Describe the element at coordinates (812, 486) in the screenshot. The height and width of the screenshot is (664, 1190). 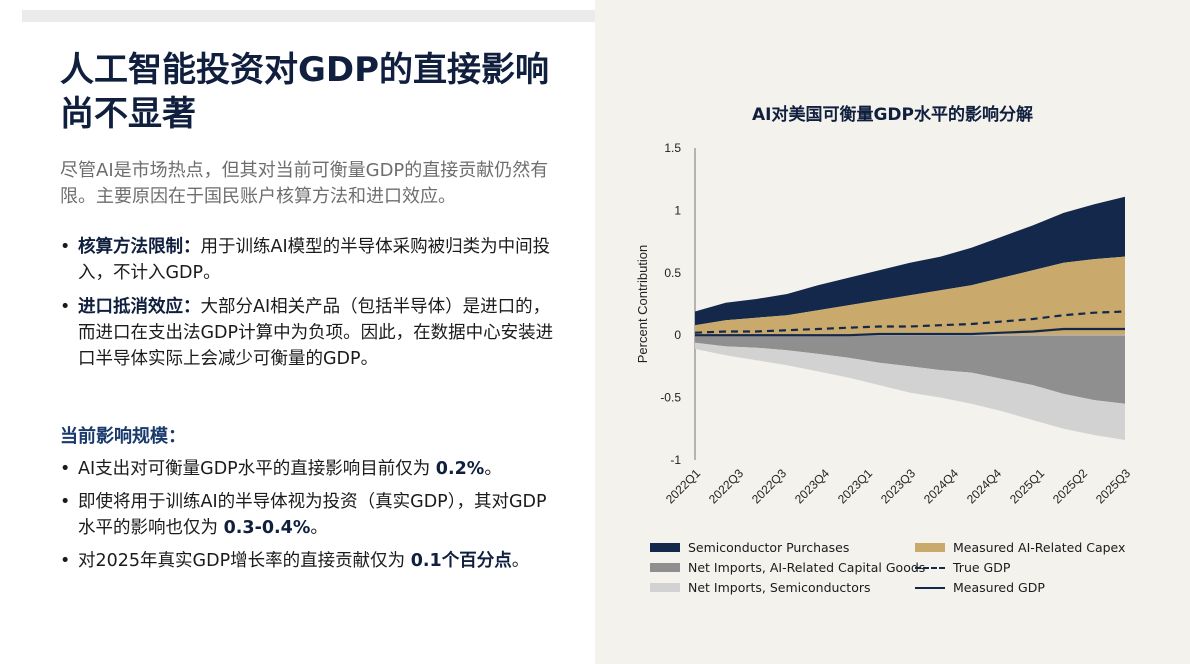
I see `x-tick-label: 2023Q4` at that location.